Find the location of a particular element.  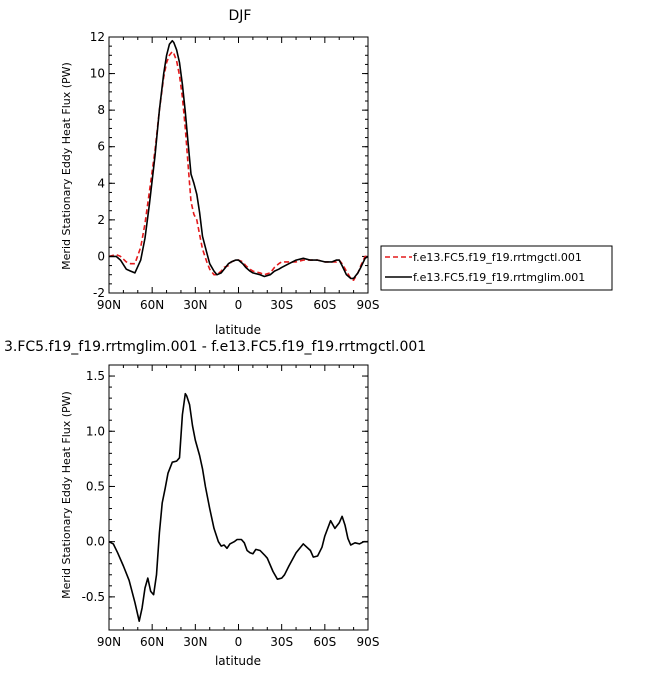

bottom-x-tick-label: 90N is located at coordinates (109, 642).